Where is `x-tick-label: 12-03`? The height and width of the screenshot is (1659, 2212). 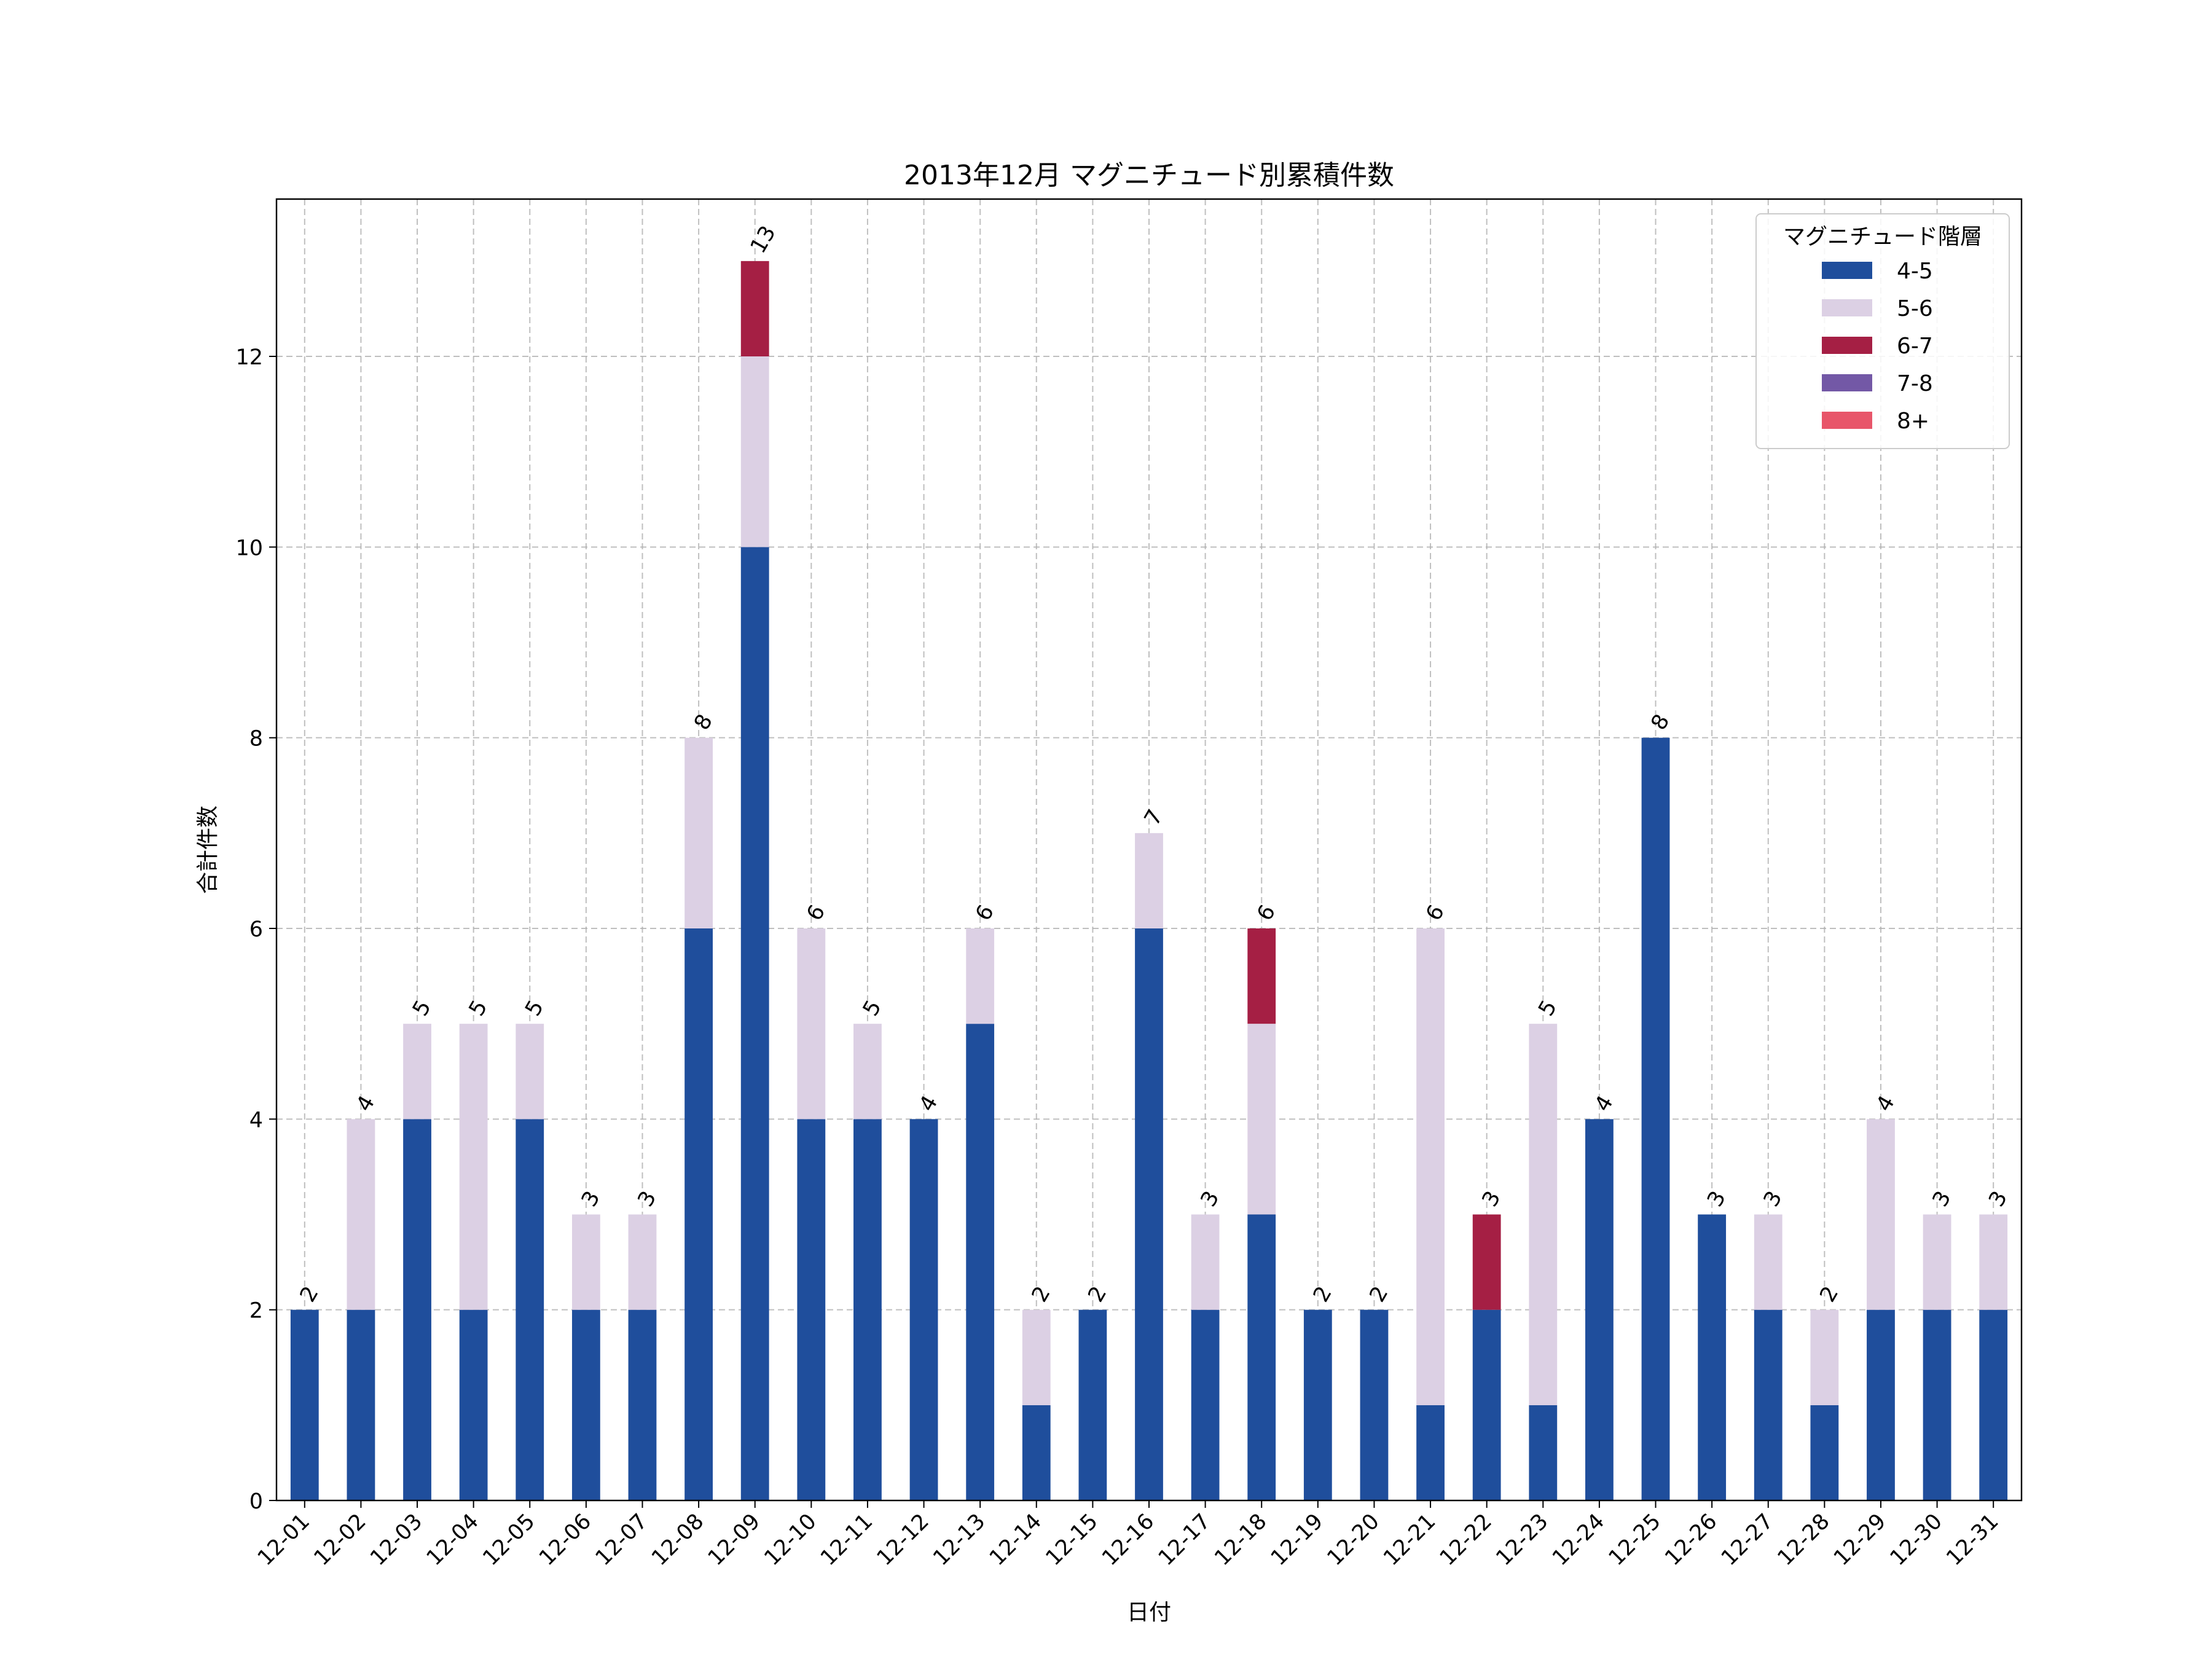 x-tick-label: 12-03 is located at coordinates (396, 1540).